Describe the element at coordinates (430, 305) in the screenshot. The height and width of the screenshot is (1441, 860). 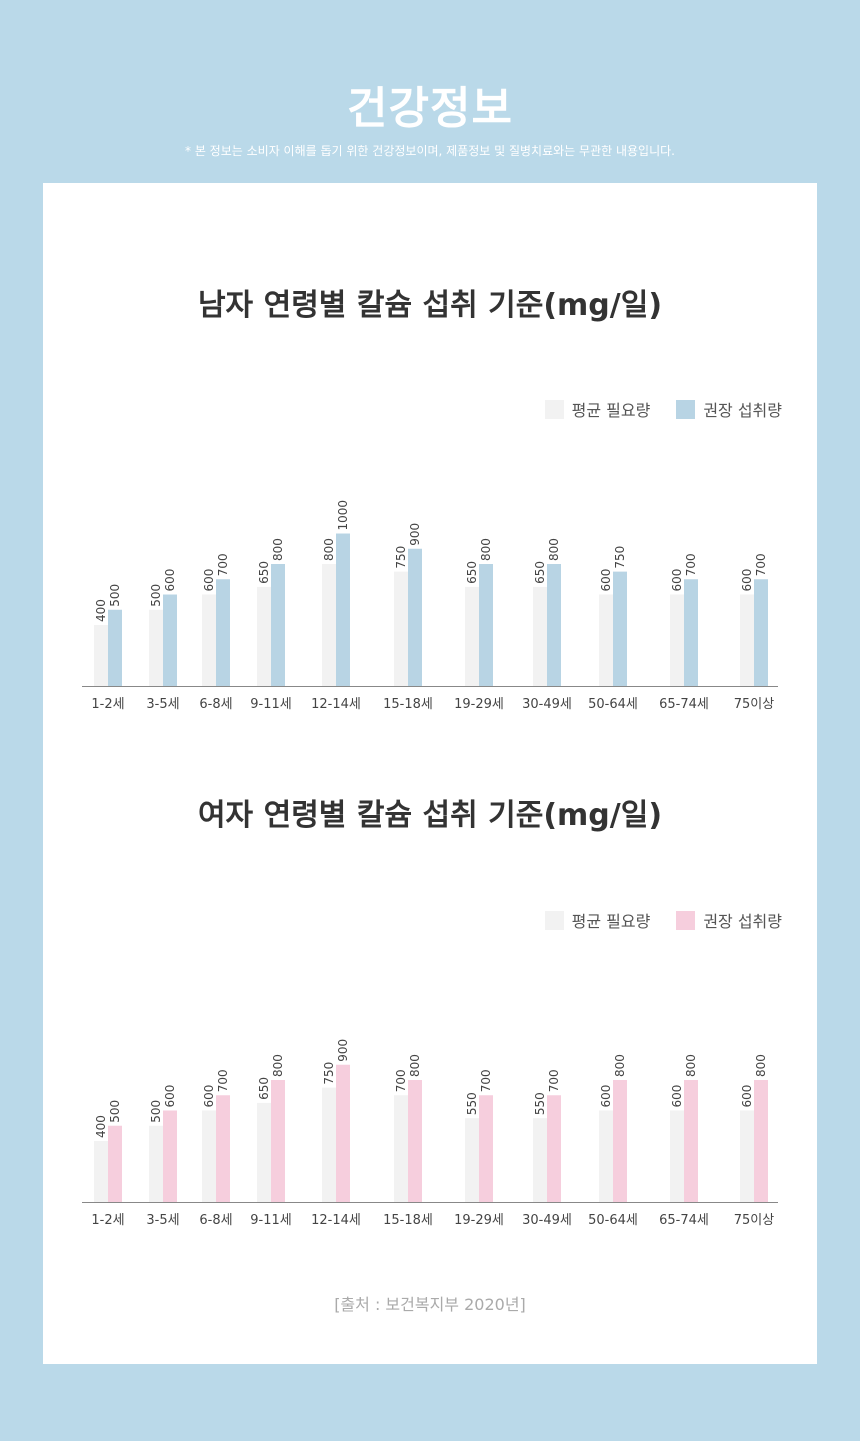
I see `male-chart-title: 남자 연령별 칼슘 섭취 기준(mg/일)` at that location.